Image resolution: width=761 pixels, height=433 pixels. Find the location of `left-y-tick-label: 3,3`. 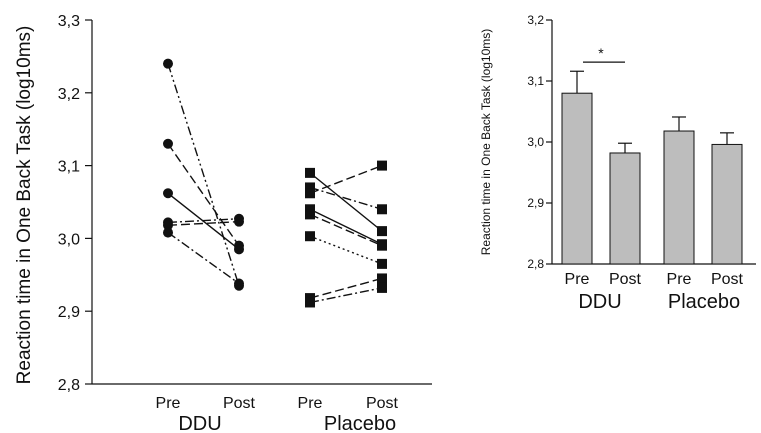

left-y-tick-label: 3,3 is located at coordinates (69, 21).